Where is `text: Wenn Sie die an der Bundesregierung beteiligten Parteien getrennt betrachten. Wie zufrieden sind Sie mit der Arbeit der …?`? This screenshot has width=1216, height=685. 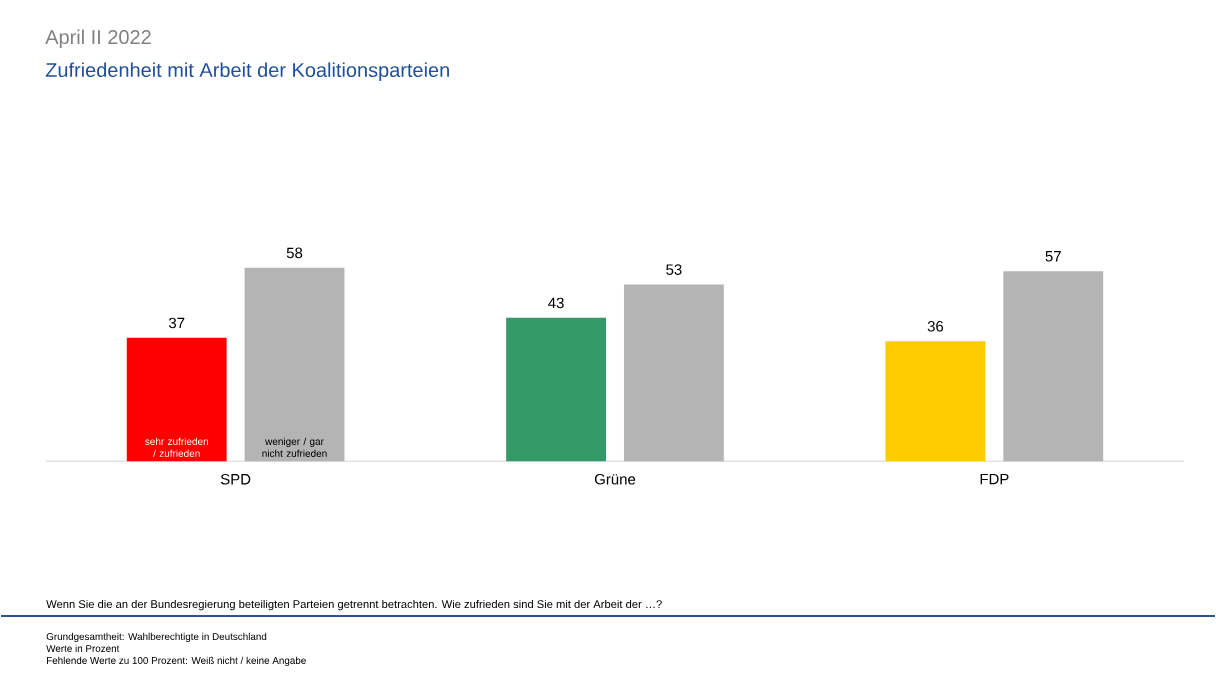 text: Wenn Sie die an der Bundesregierung beteiligten Parteien getrennt betrachten. Wie zufrieden sind Sie mit der Arbeit der …? is located at coordinates (354, 605).